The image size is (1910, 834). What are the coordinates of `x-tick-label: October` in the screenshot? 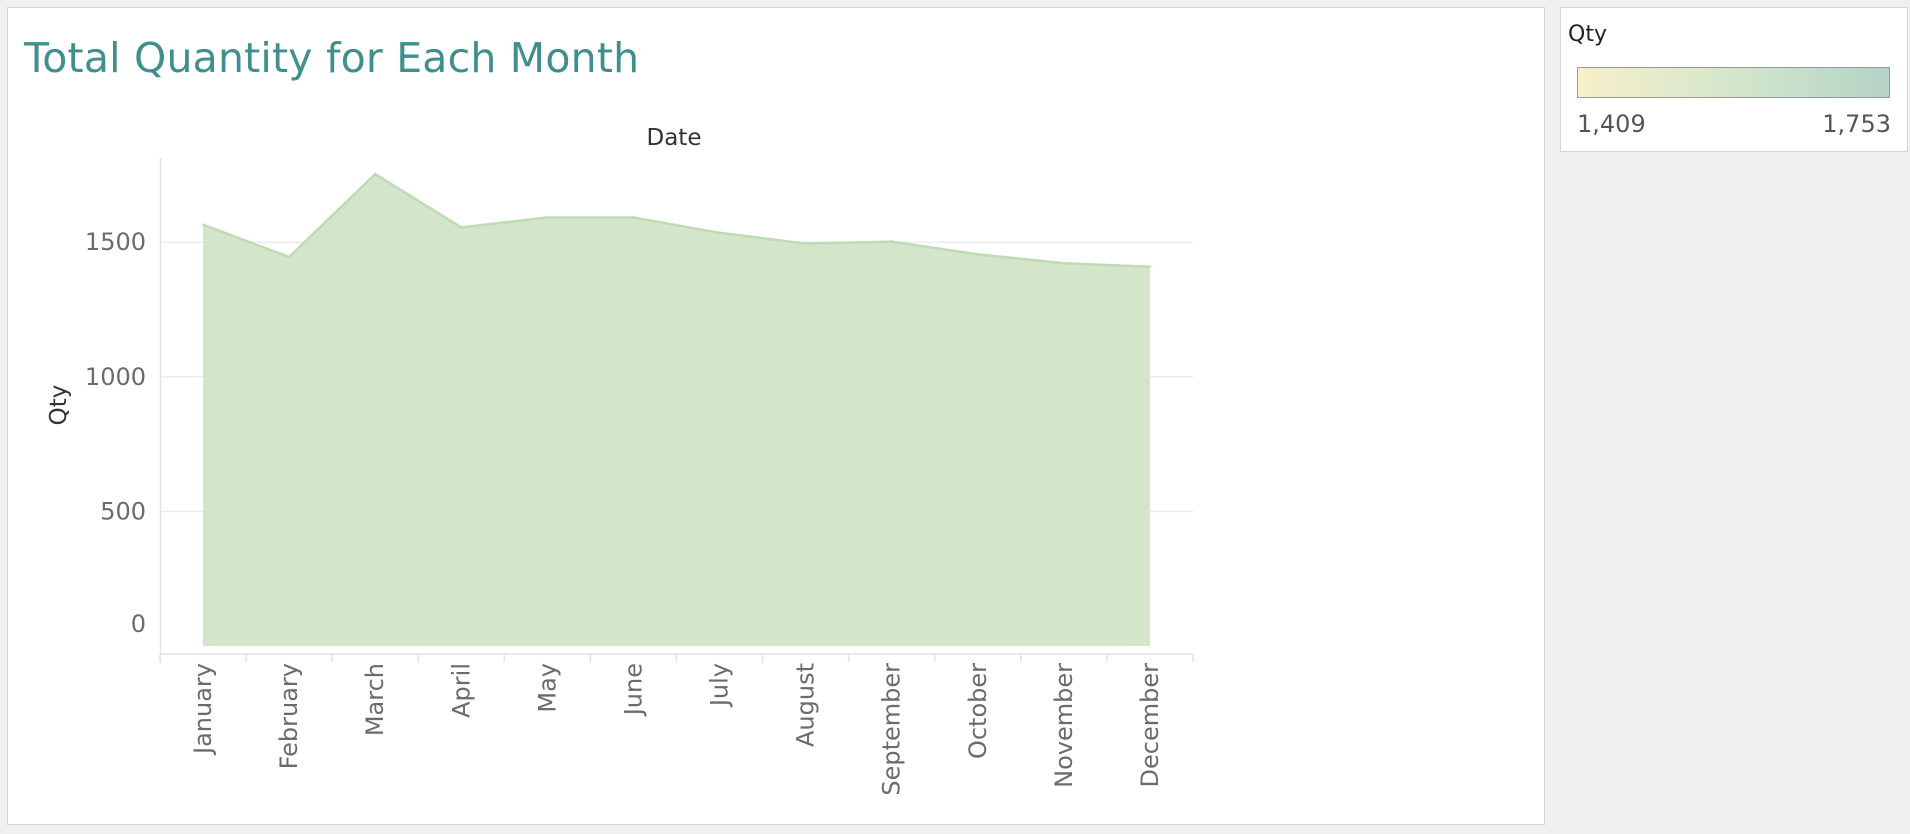 It's located at (978, 711).